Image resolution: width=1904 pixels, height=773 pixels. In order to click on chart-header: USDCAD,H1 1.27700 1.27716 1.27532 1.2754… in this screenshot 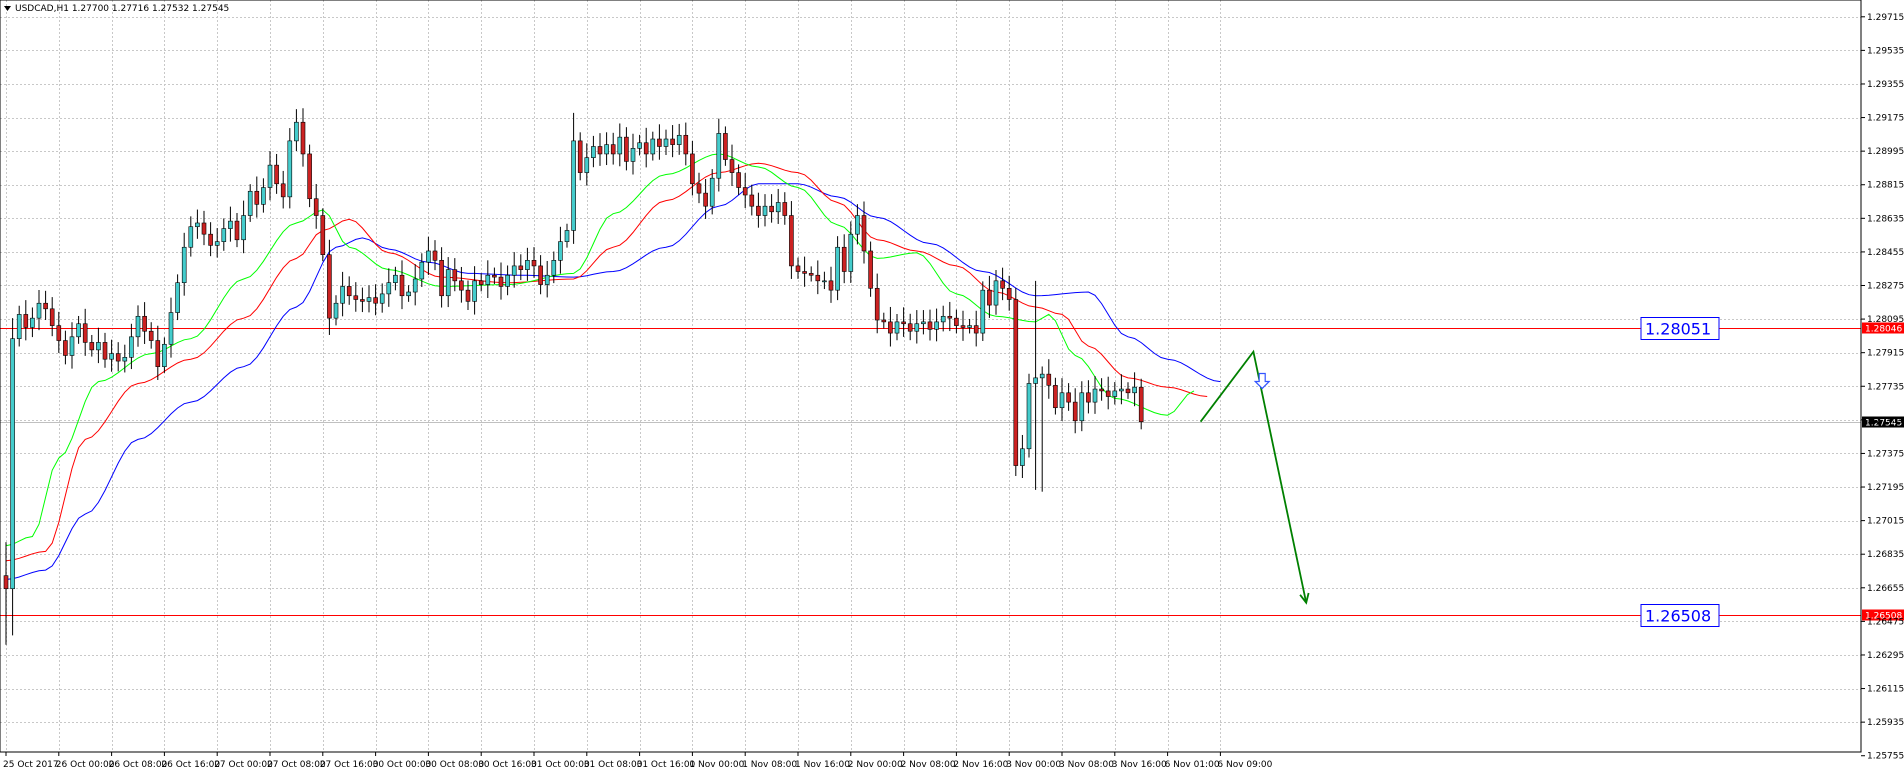, I will do `click(116, 9)`.